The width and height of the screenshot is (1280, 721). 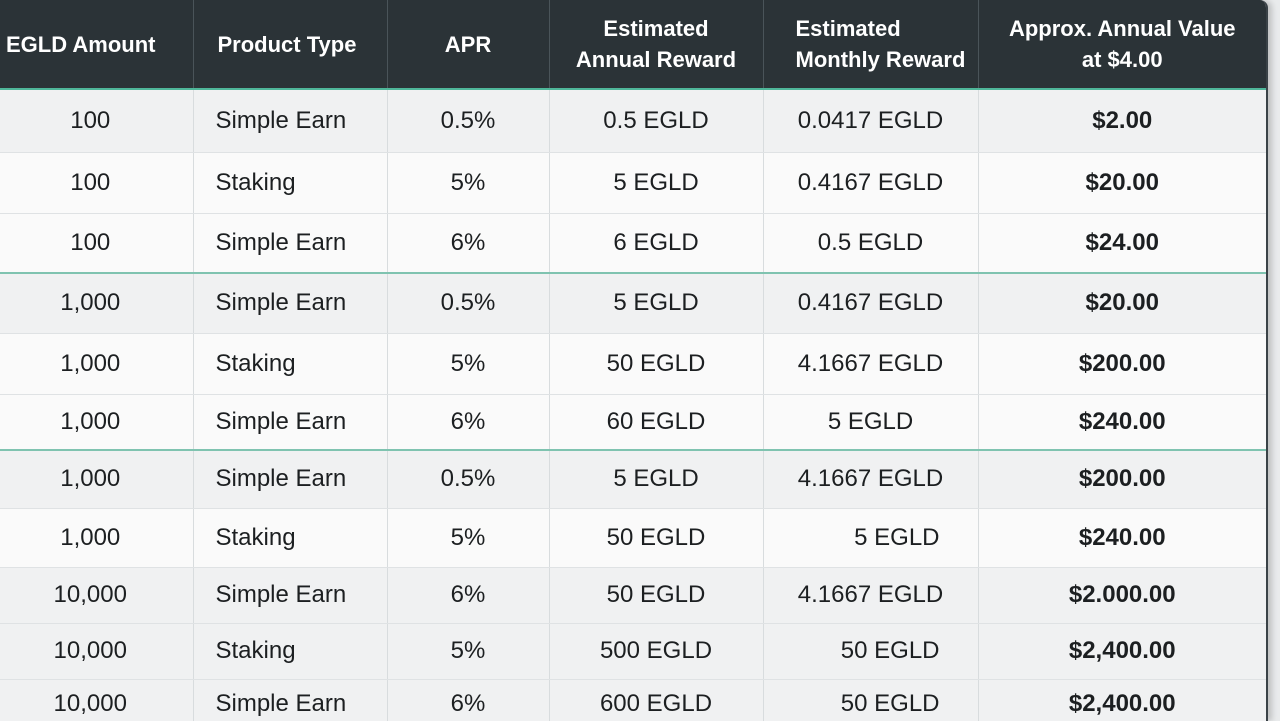 What do you see at coordinates (871, 121) in the screenshot?
I see `cell-monthly-reward: 0.0417 EGLD` at bounding box center [871, 121].